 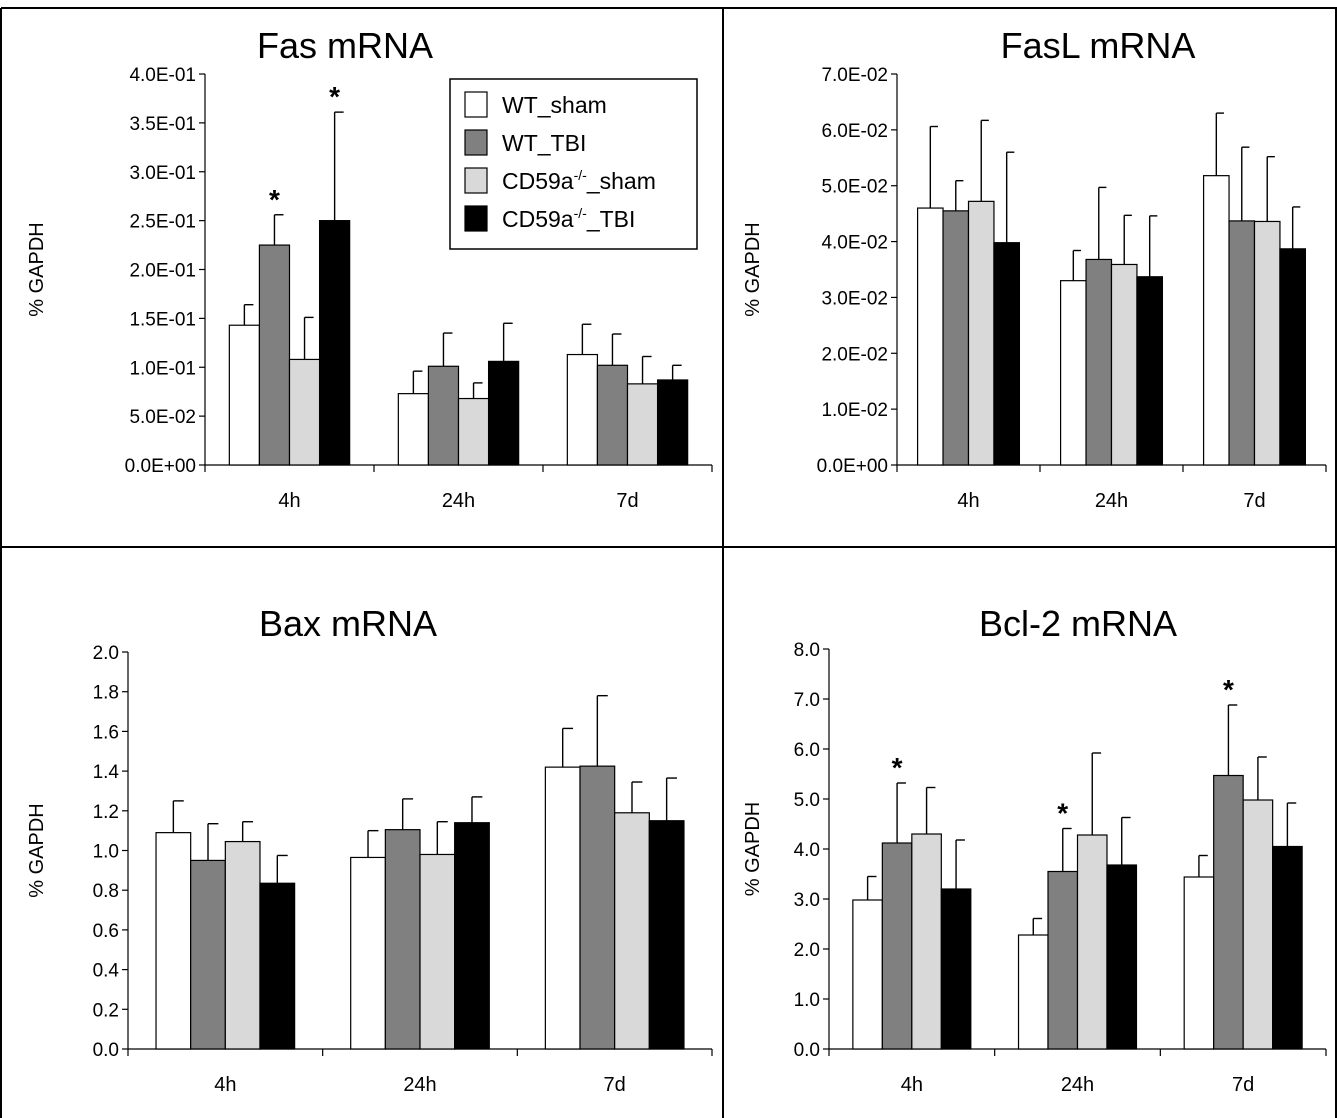 I want to click on y-tick-label: 0.4, so click(x=106, y=971).